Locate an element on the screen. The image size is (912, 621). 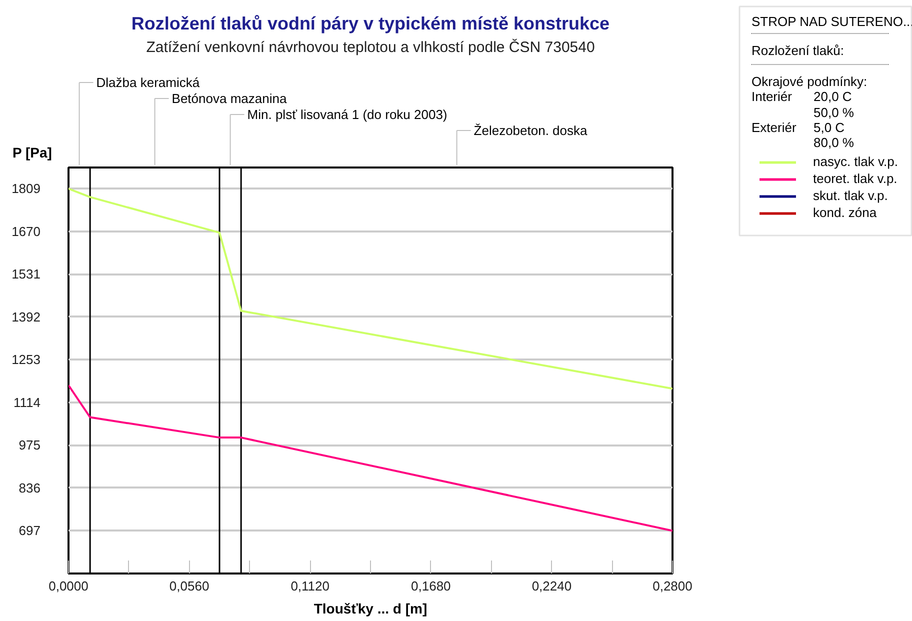
y-tick-label: 1253 is located at coordinates (26, 360).